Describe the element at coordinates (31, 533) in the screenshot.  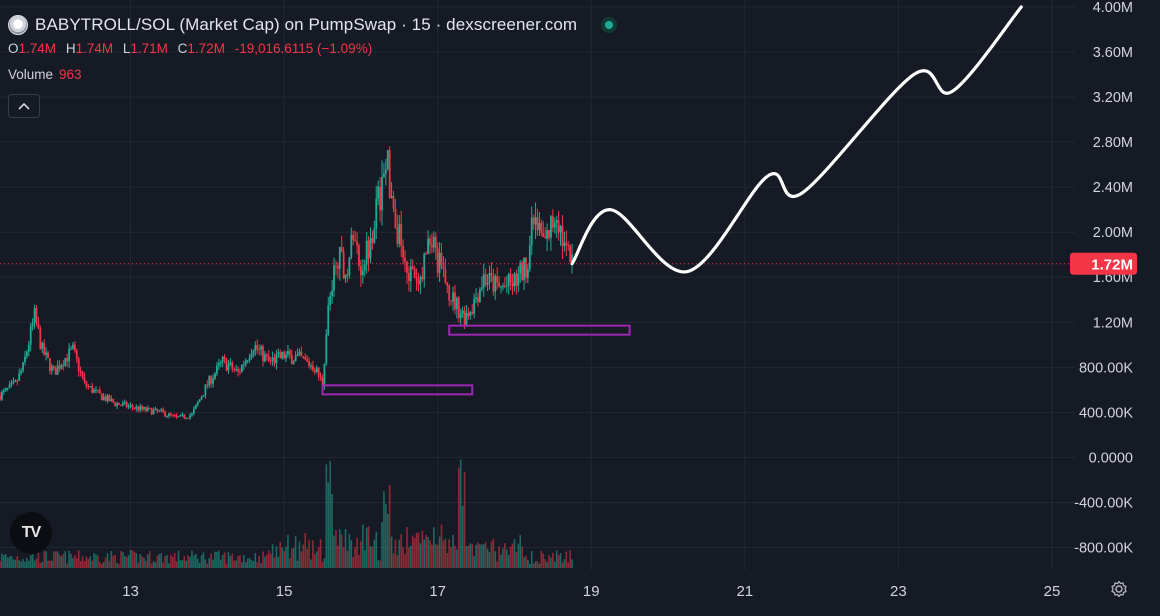
I see `tradingview-logo-icon: TV` at that location.